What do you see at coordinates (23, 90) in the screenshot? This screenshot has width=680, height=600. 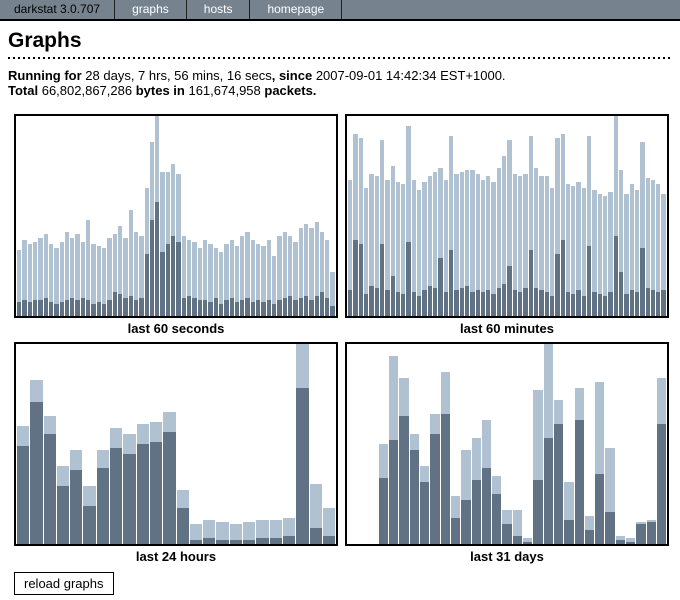 I see `total-label: Total` at bounding box center [23, 90].